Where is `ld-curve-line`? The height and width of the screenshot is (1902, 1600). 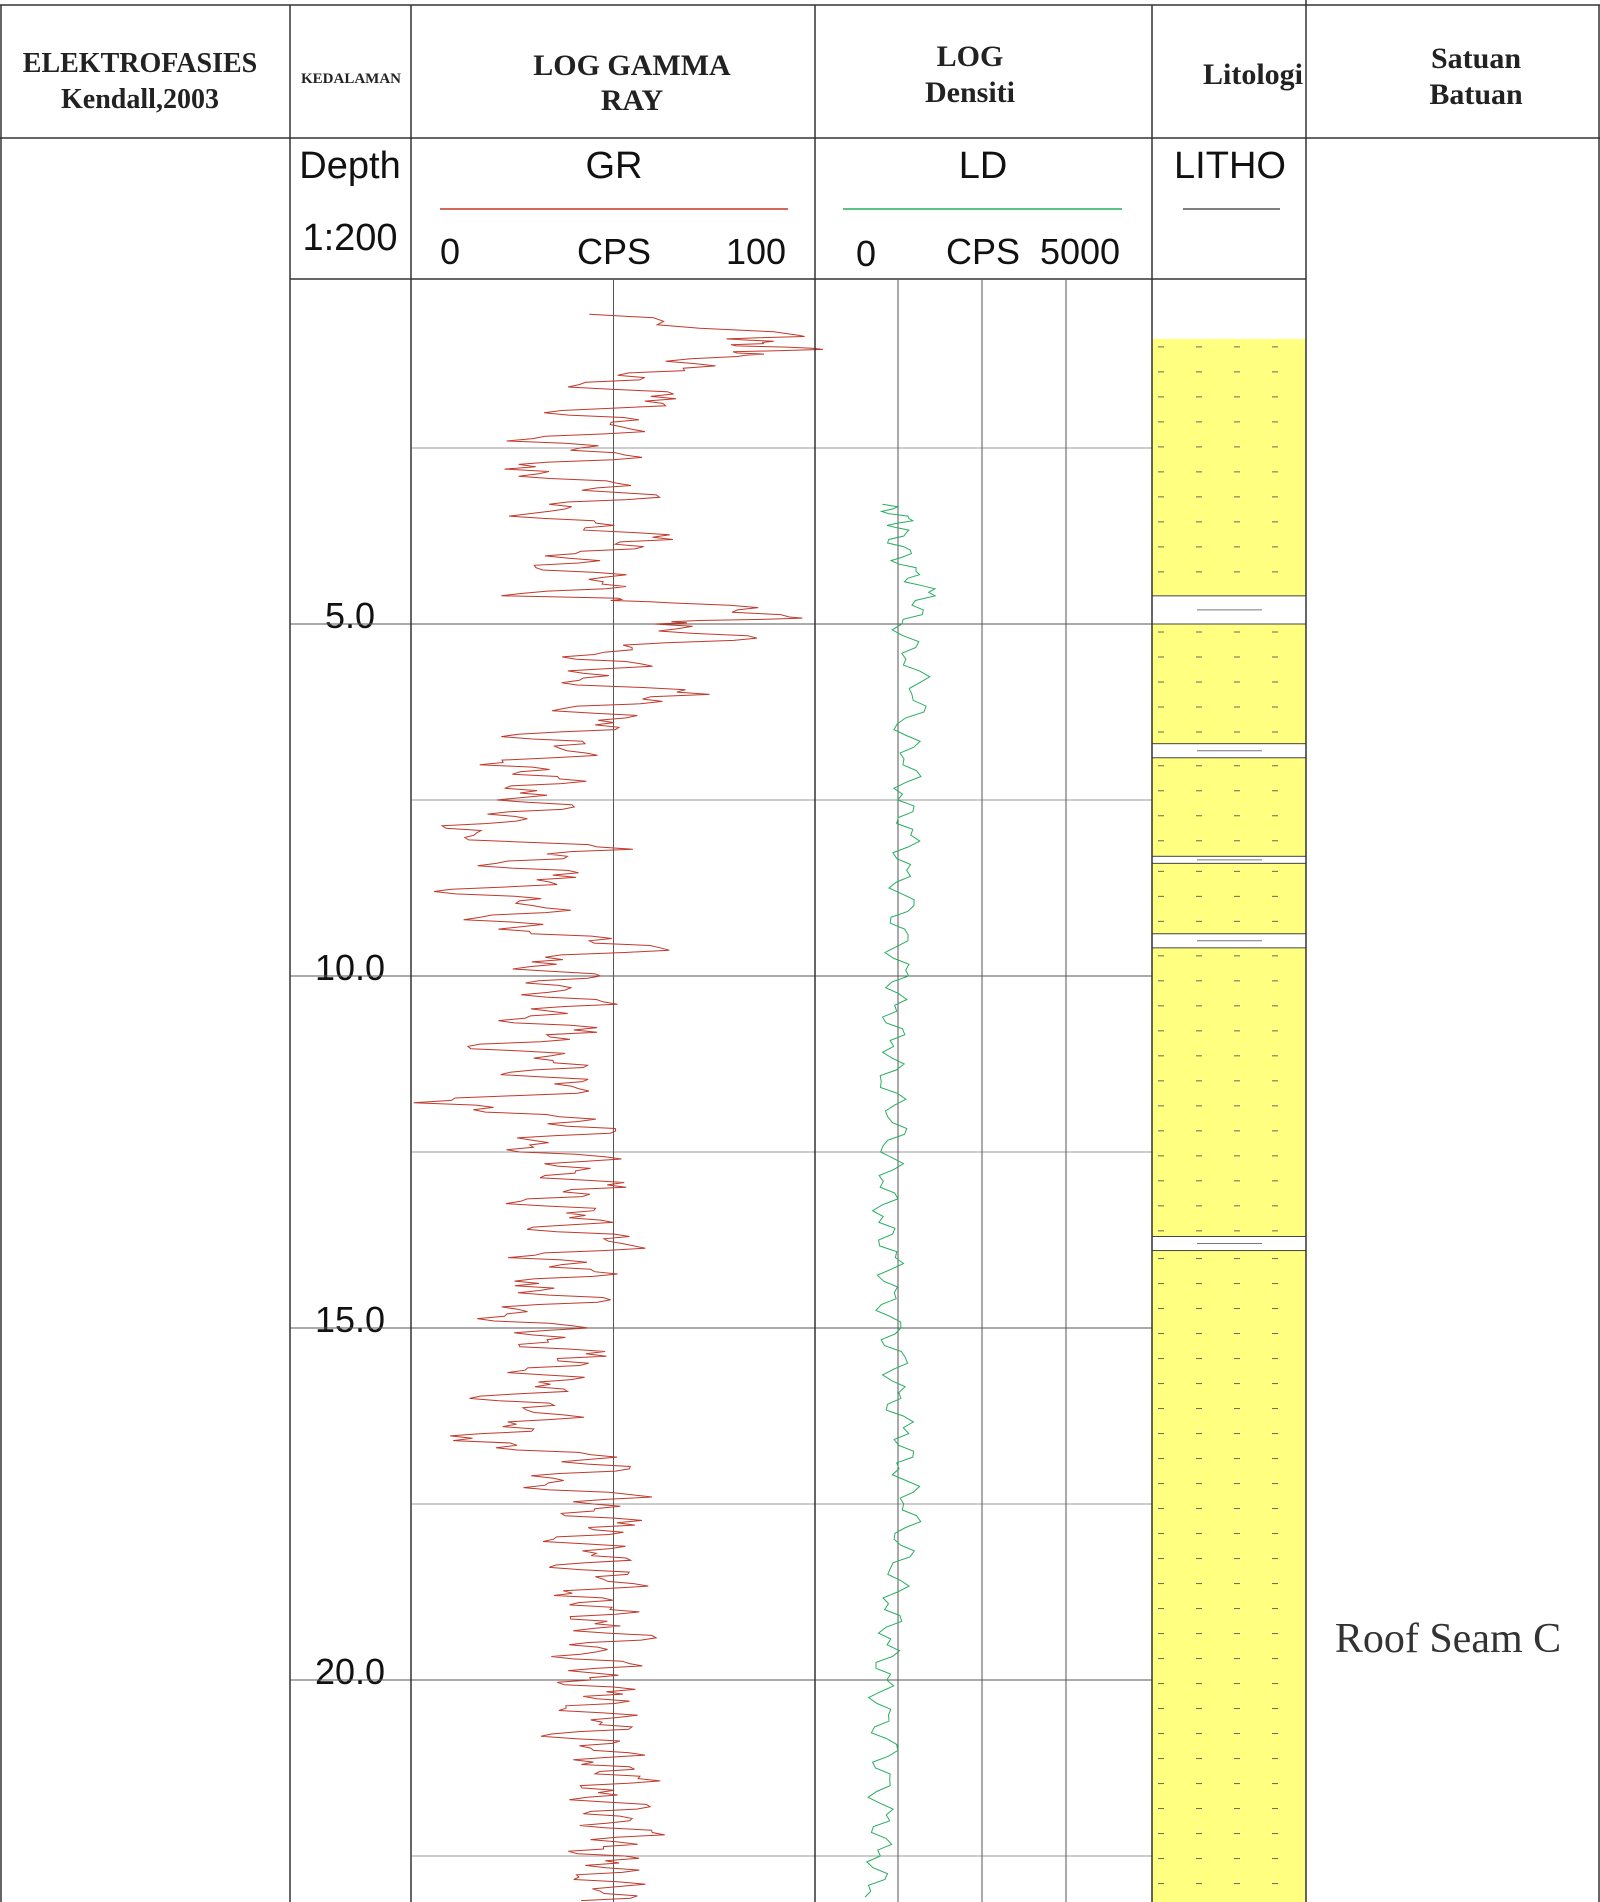
ld-curve-line is located at coordinates (900, 1200).